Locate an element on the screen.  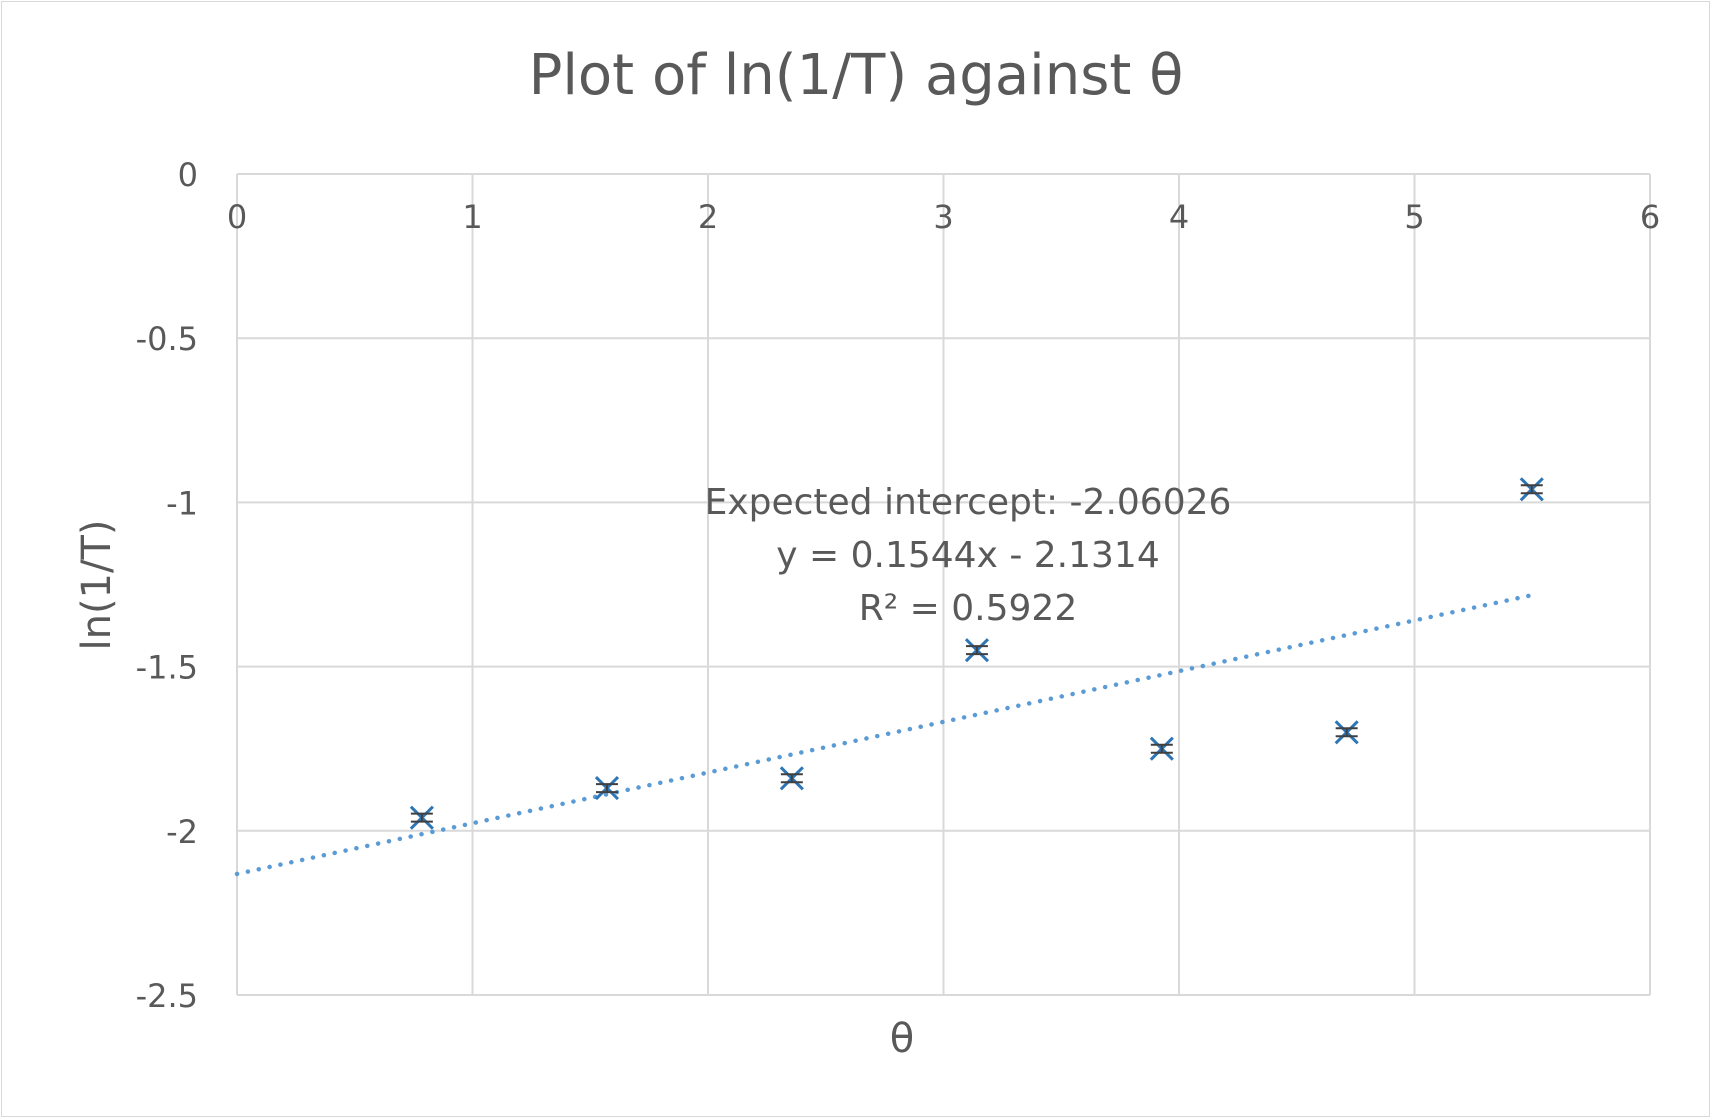
y-tick-label: 0 is located at coordinates (188, 175).